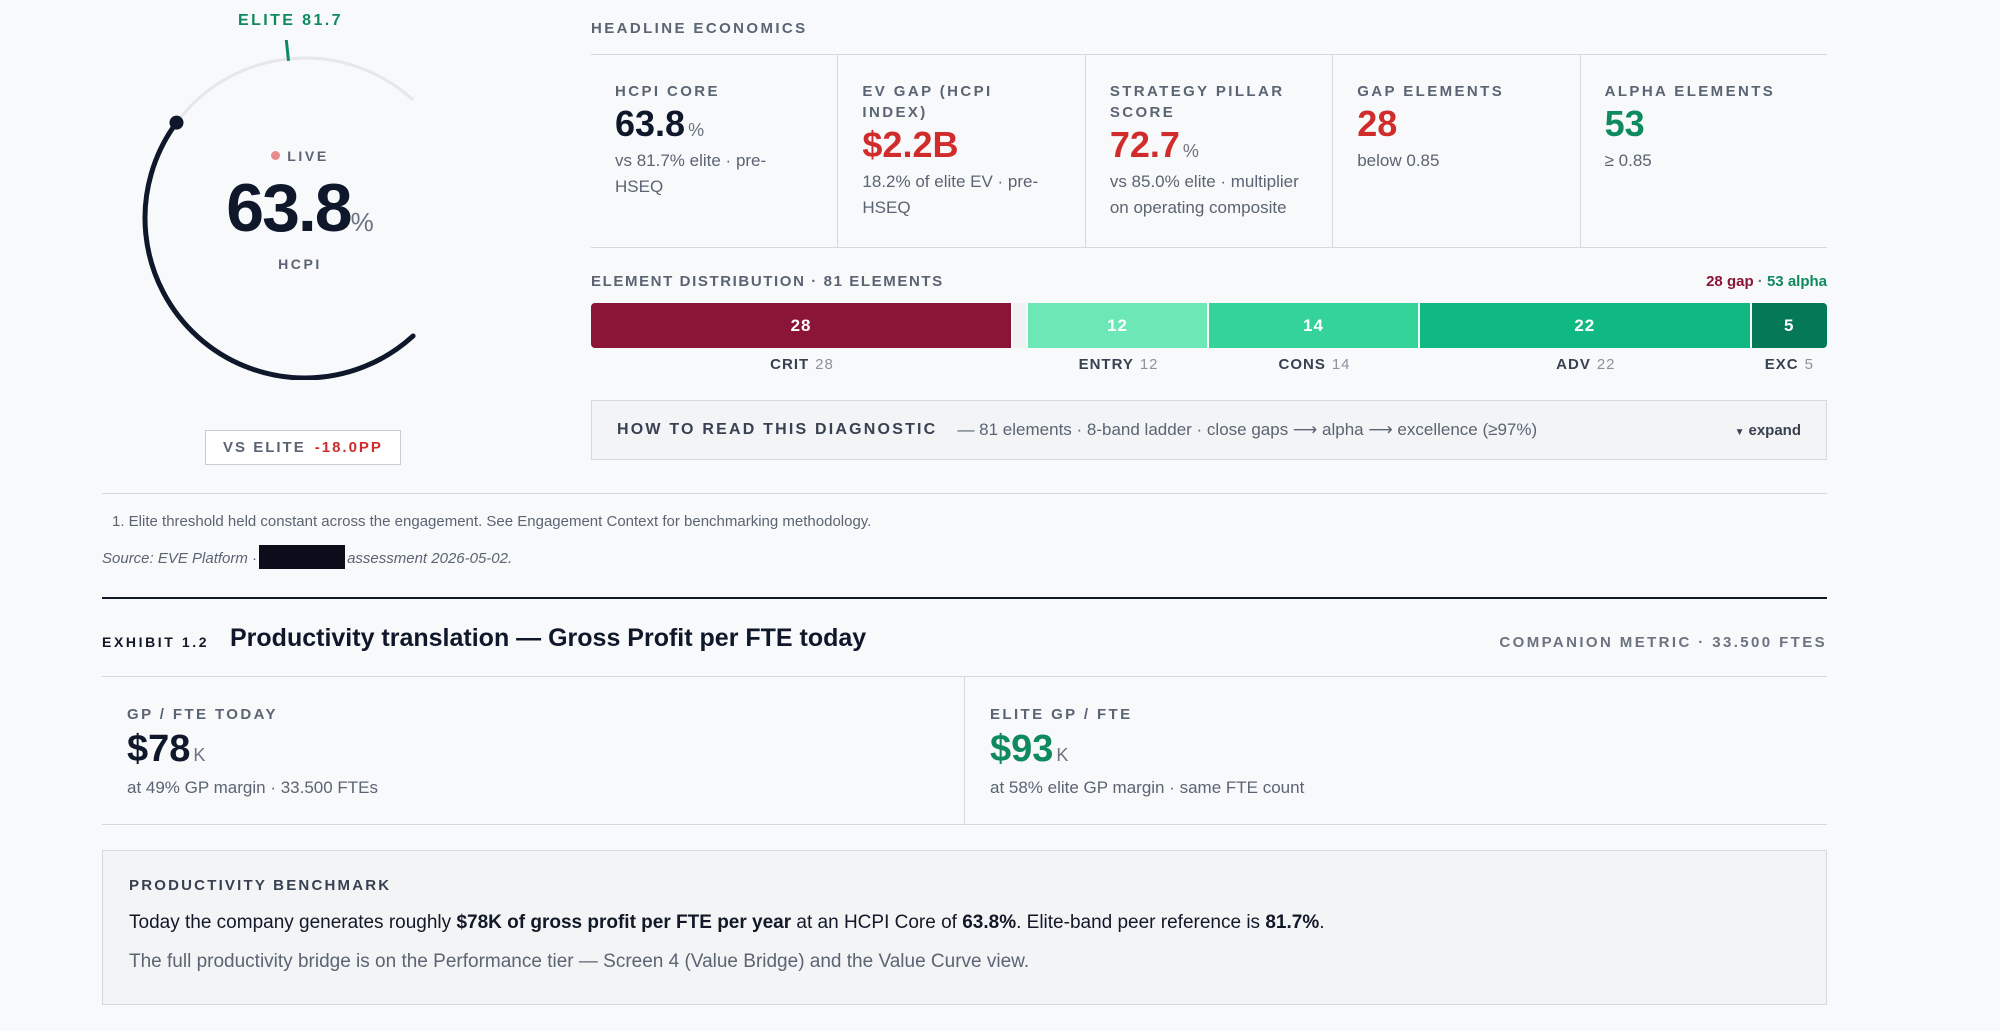  Describe the element at coordinates (1624, 123) in the screenshot. I see `kpi-value: 53` at that location.